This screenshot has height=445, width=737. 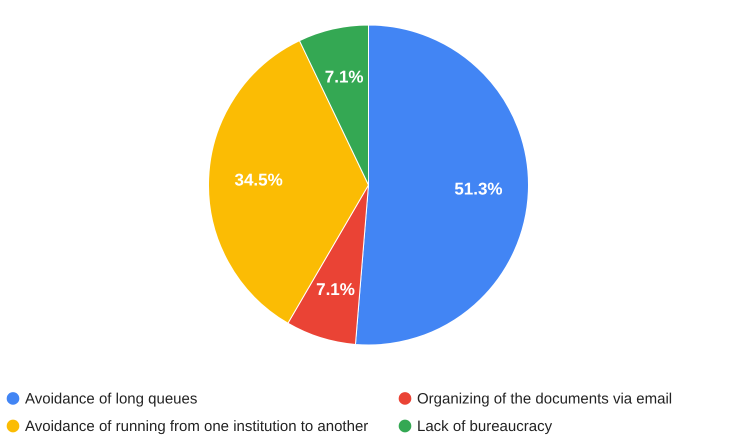 What do you see at coordinates (196, 426) in the screenshot?
I see `legend-label: Avoidance of running from one institution to another` at bounding box center [196, 426].